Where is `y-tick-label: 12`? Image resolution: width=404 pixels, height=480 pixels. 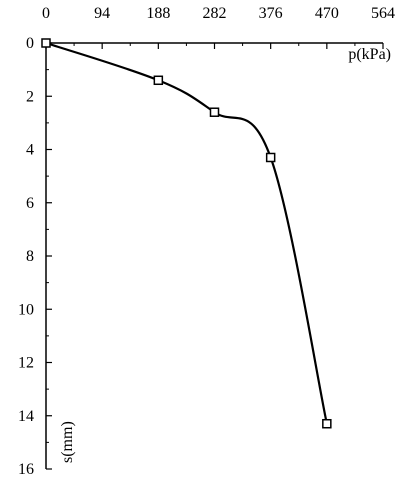
y-tick-label: 12 is located at coordinates (26, 363).